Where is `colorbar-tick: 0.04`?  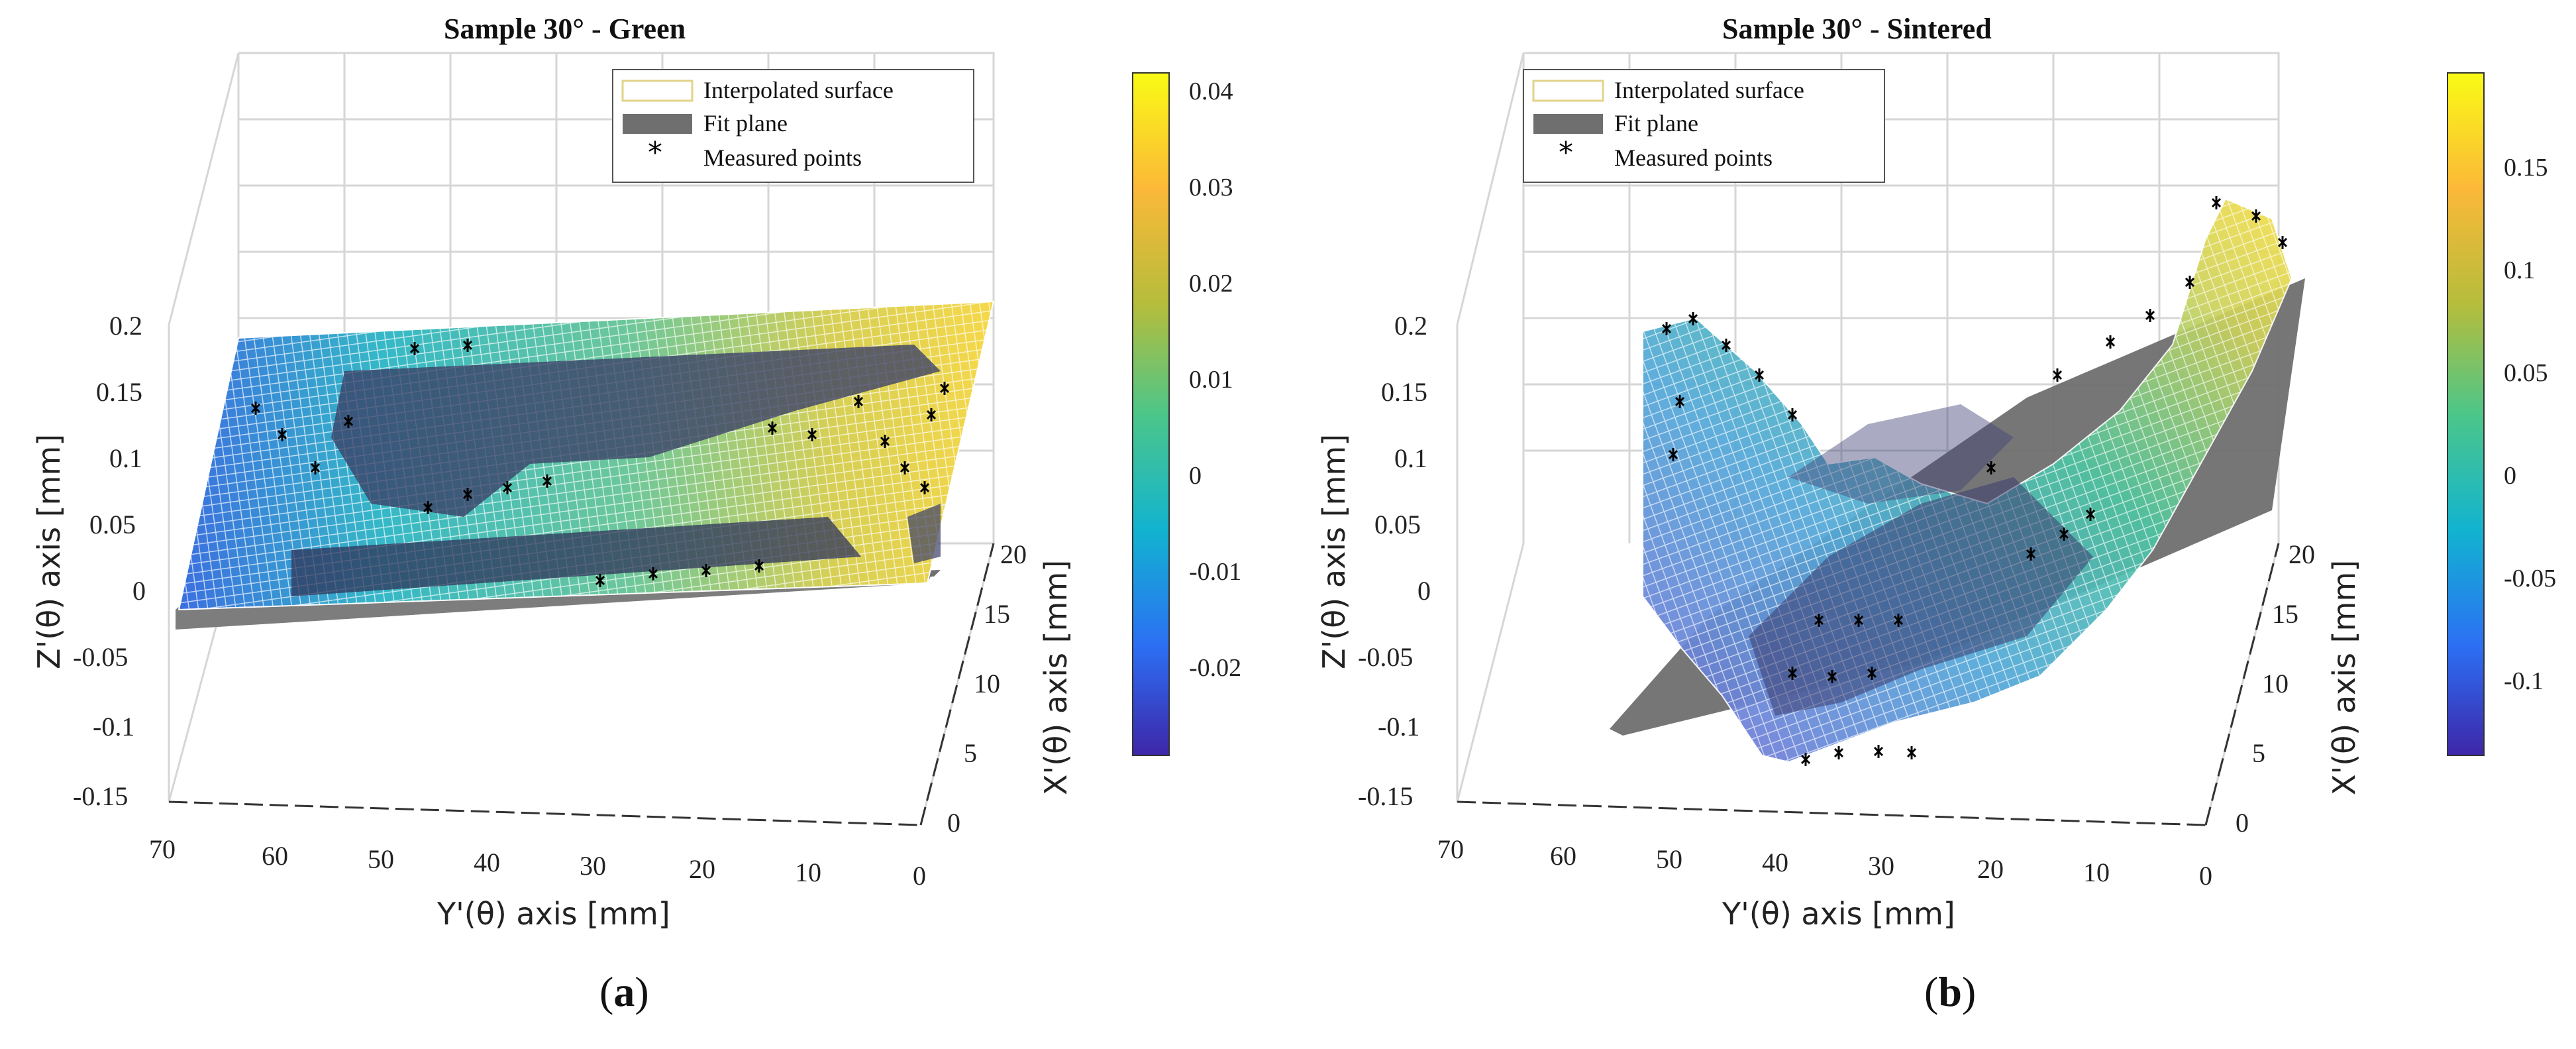 colorbar-tick: 0.04 is located at coordinates (1211, 91).